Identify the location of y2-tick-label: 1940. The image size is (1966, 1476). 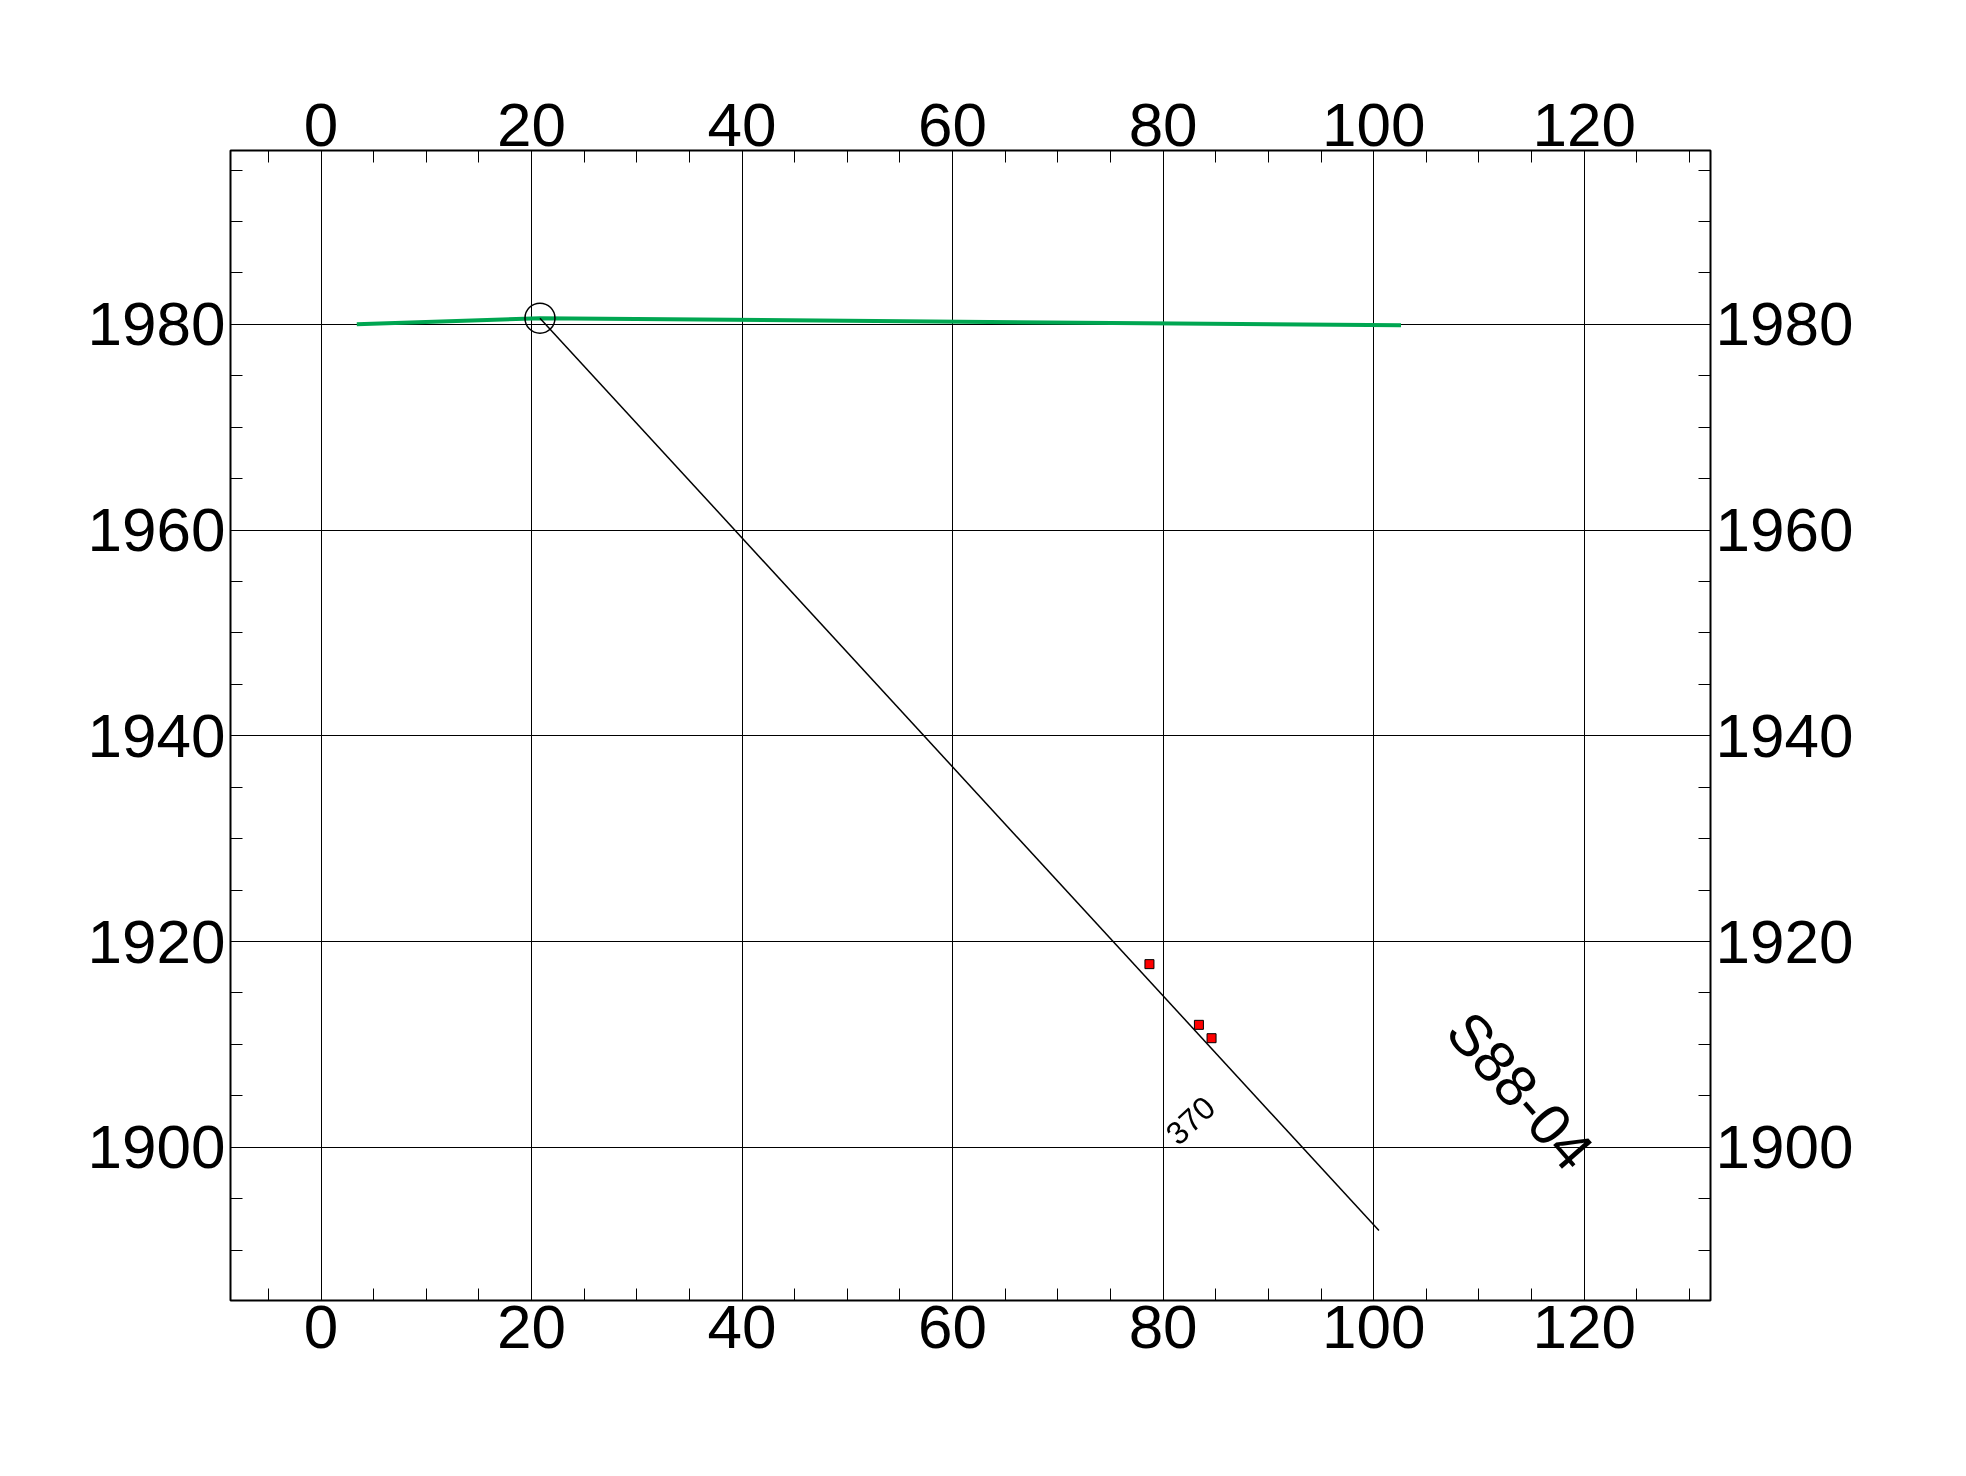
(1784, 735).